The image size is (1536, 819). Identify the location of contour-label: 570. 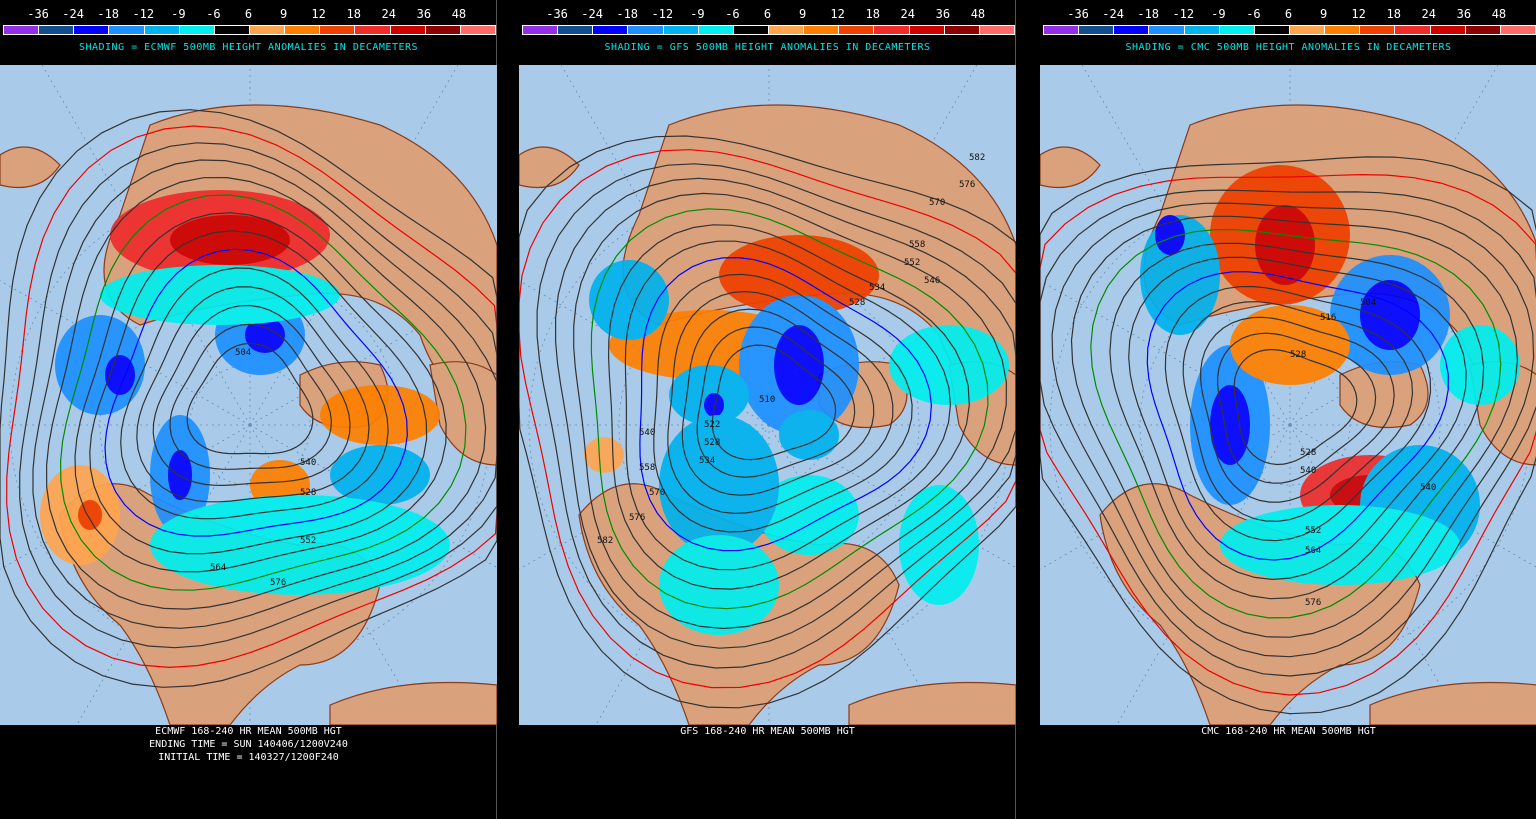
(937, 203).